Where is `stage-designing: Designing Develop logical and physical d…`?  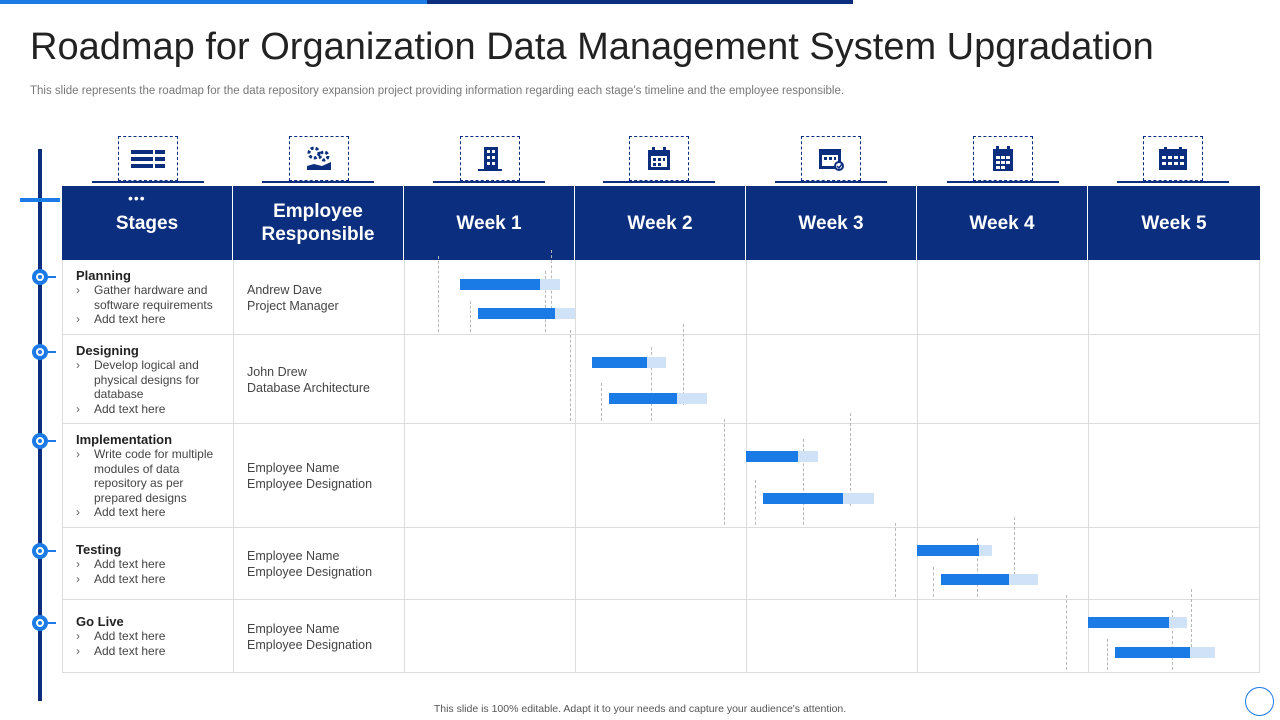
stage-designing: Designing Develop logical and physical d… is located at coordinates (151, 379).